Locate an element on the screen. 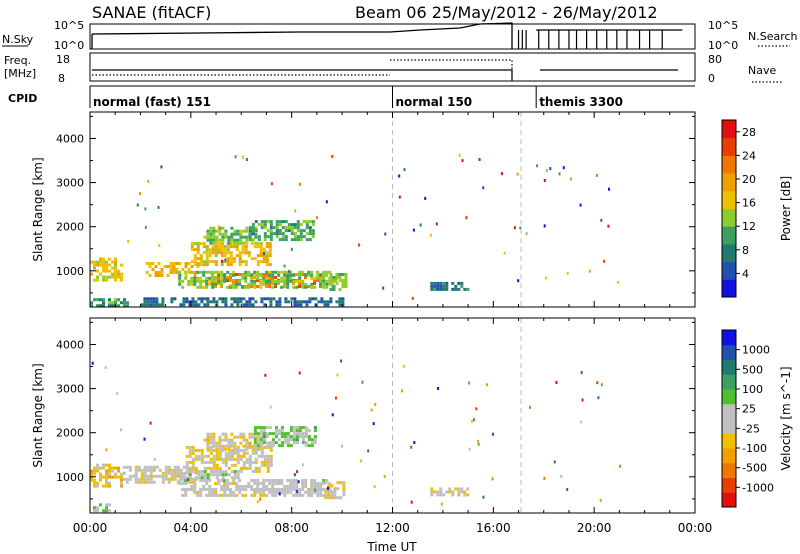 The height and width of the screenshot is (554, 800). colorbar-tick-label: 12 is located at coordinates (749, 226).